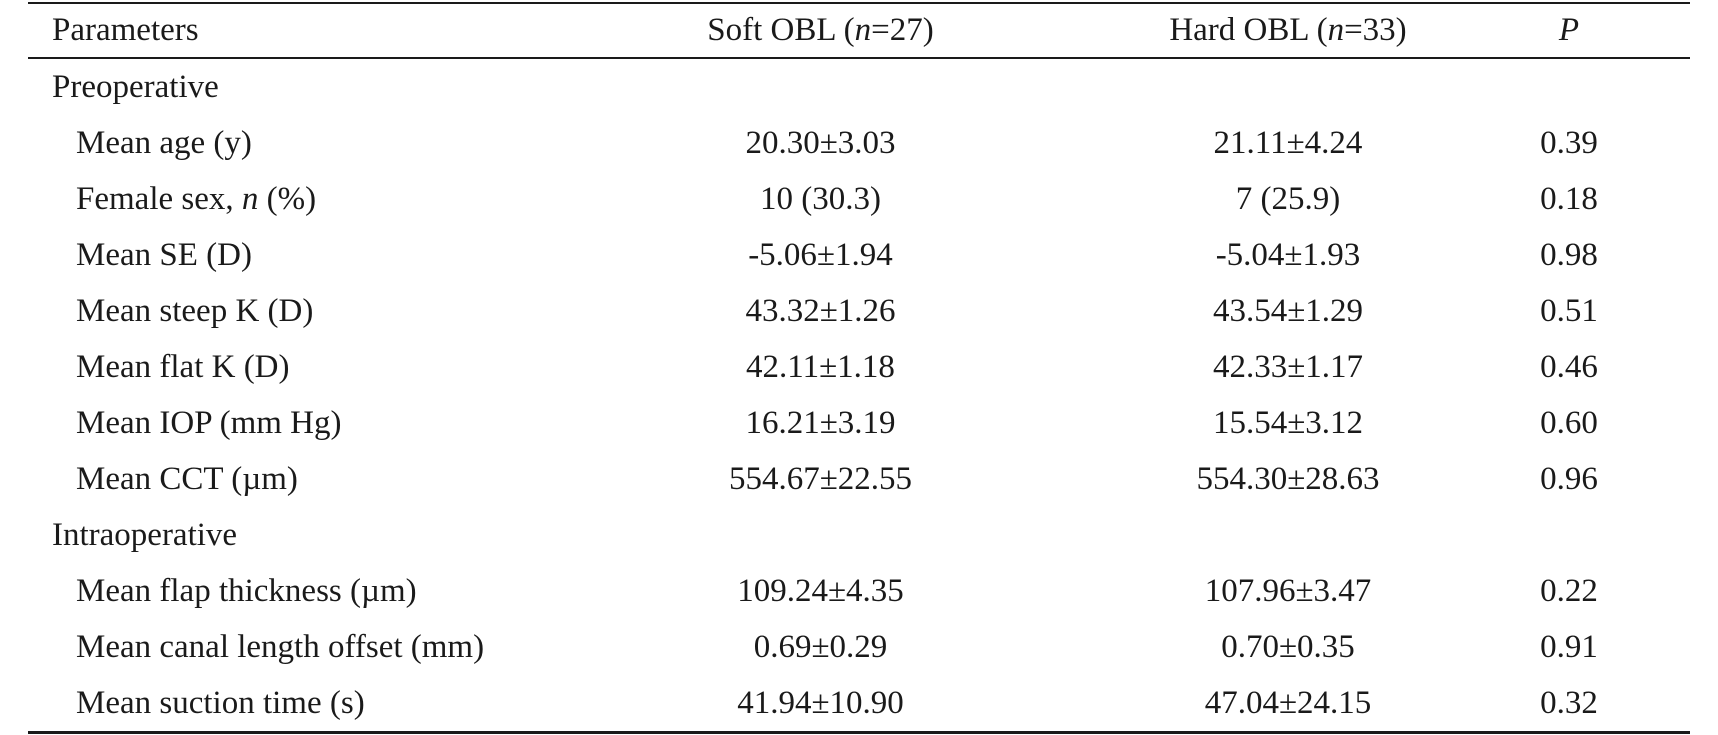 This screenshot has height=735, width=1718. Describe the element at coordinates (187, 478) in the screenshot. I see `row-label: Mean CCT (µm)` at that location.